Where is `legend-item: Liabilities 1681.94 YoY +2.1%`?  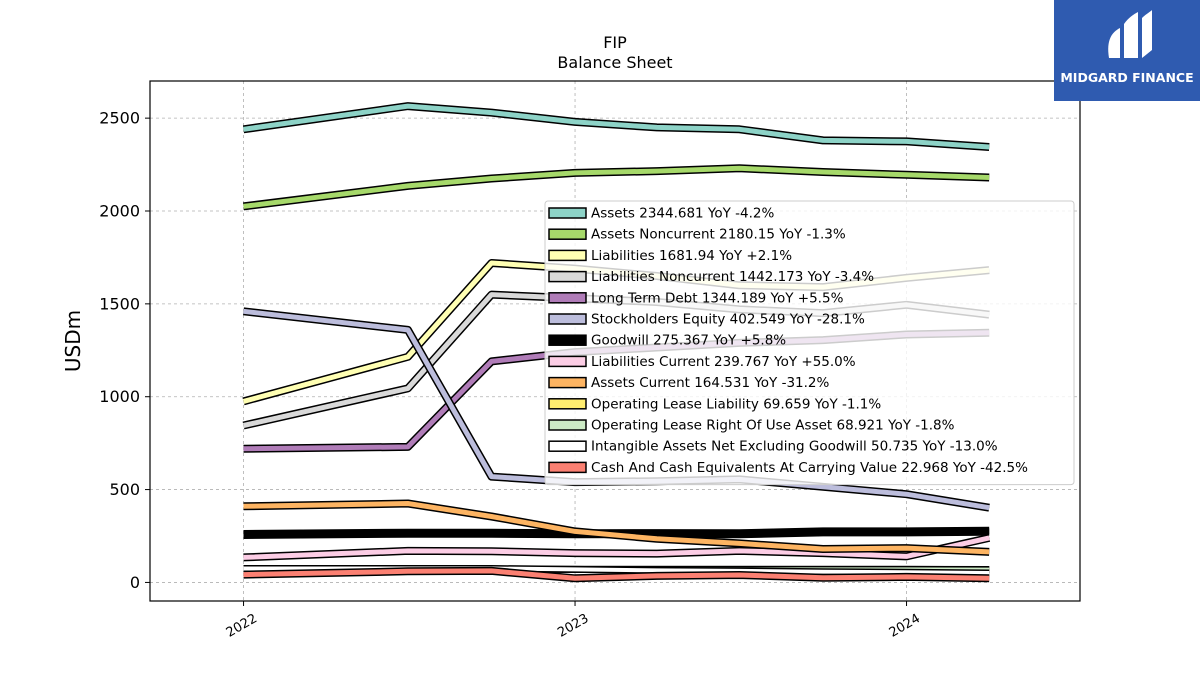 legend-item: Liabilities 1681.94 YoY +2.1% is located at coordinates (670, 256).